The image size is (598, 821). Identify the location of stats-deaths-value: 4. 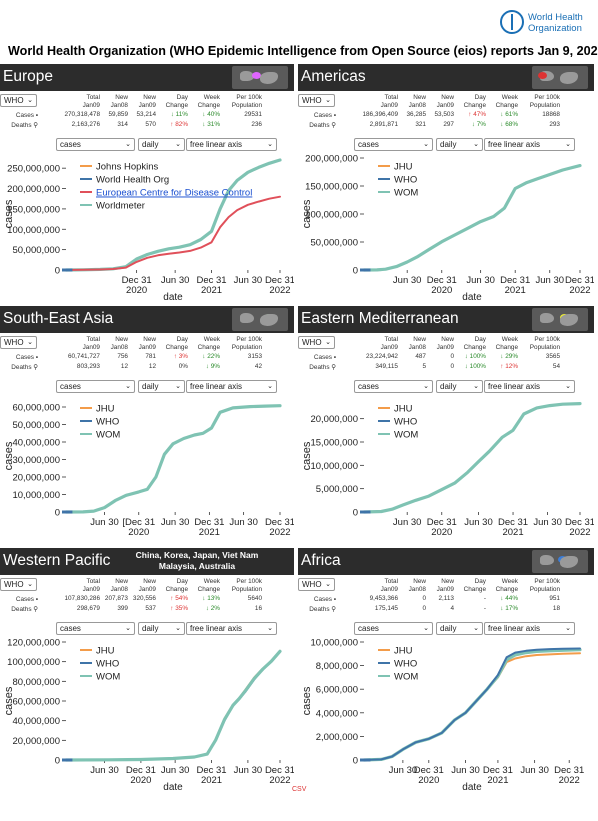
(452, 608).